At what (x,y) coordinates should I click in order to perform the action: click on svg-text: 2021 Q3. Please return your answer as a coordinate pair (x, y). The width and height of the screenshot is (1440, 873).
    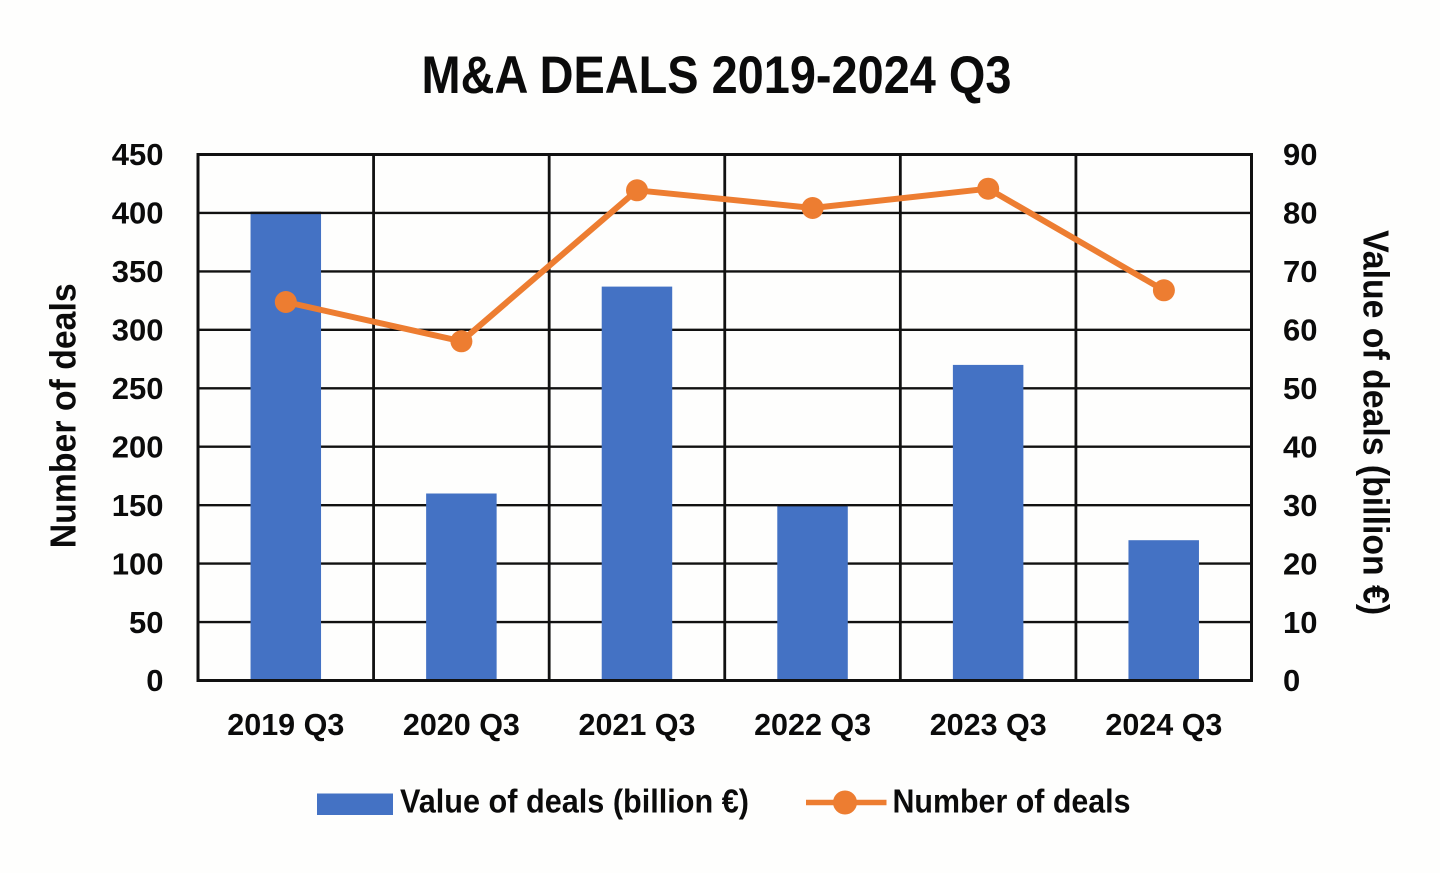
    Looking at the image, I should click on (637, 724).